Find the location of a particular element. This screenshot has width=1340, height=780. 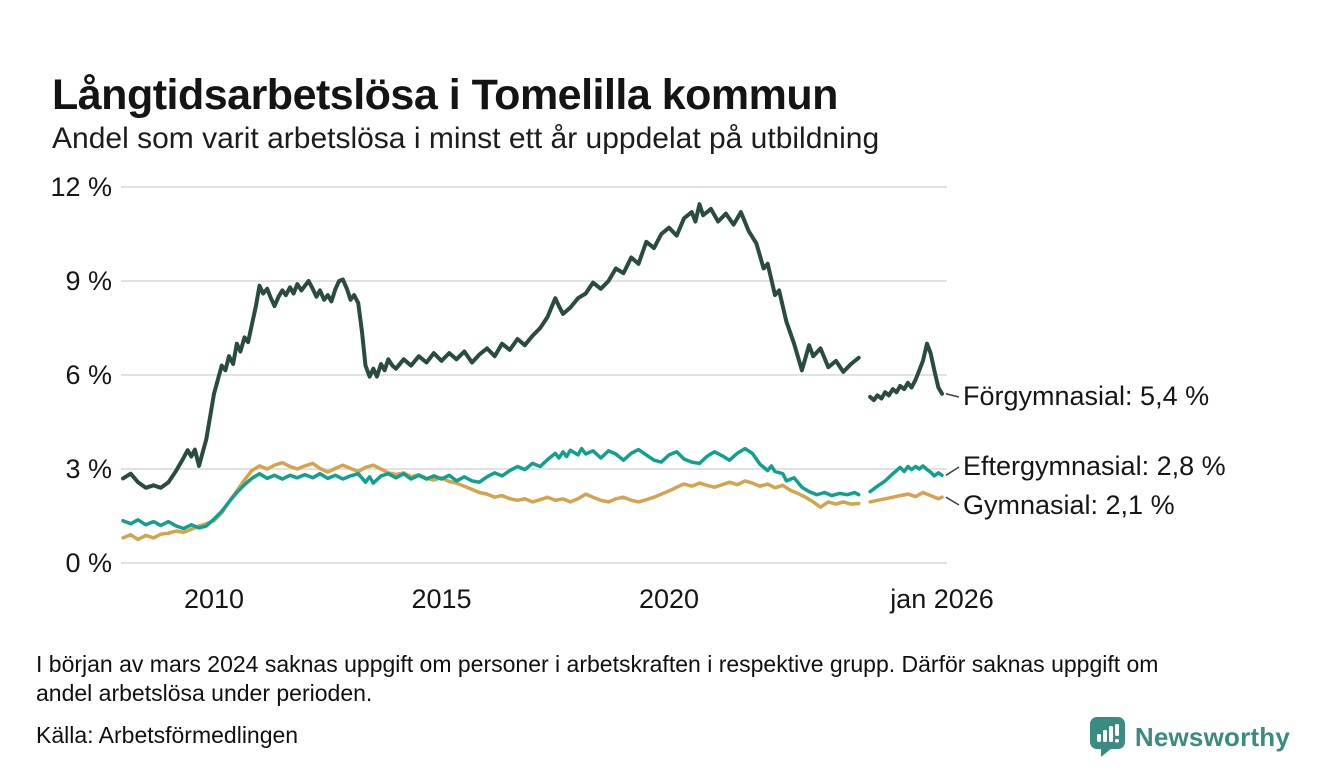

series-line-förgymnasial is located at coordinates (906, 372).